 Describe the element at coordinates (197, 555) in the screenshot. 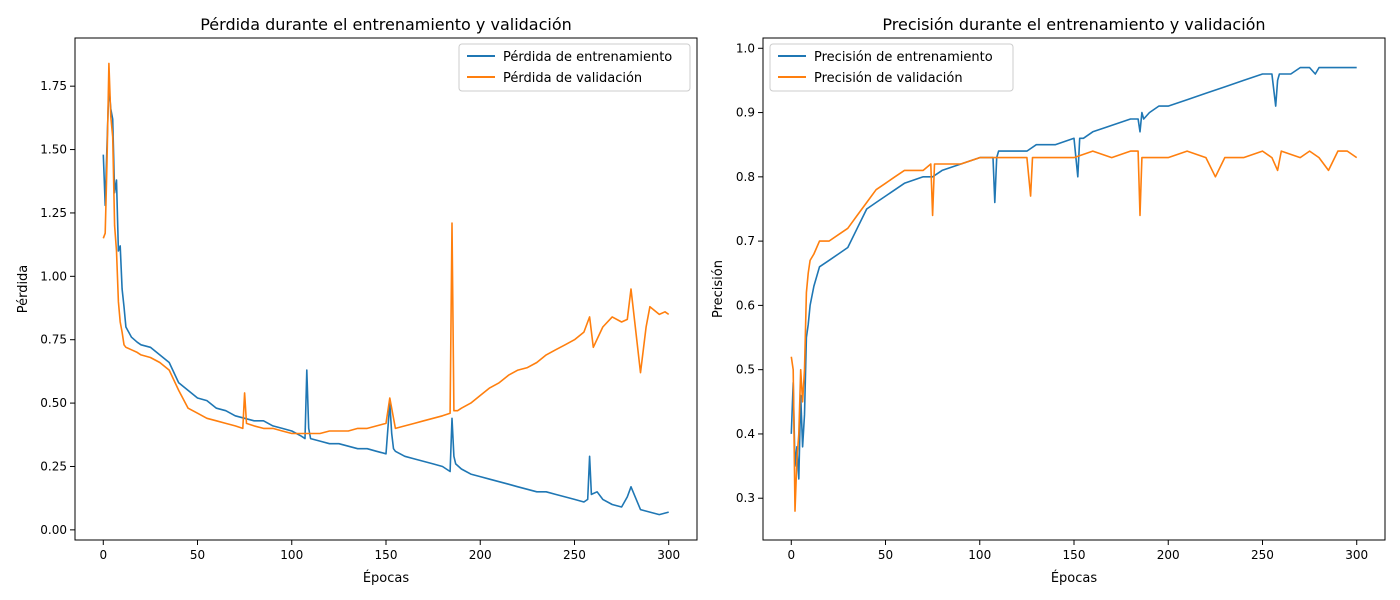

I see `loss-x-tick-label: 50` at that location.